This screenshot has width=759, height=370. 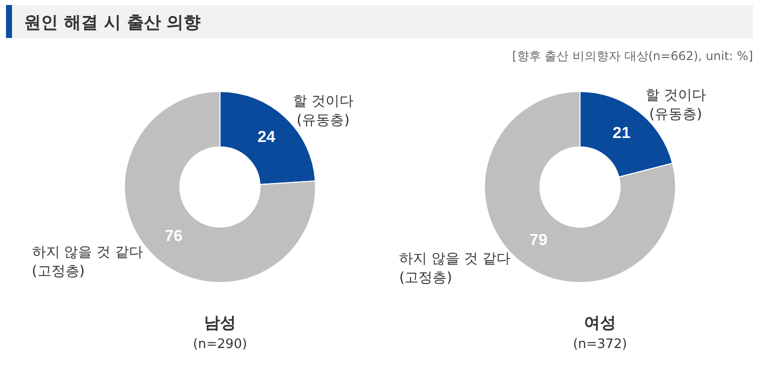 What do you see at coordinates (112, 23) in the screenshot?
I see `chart-title: 원인 해결 시 출산 의향` at bounding box center [112, 23].